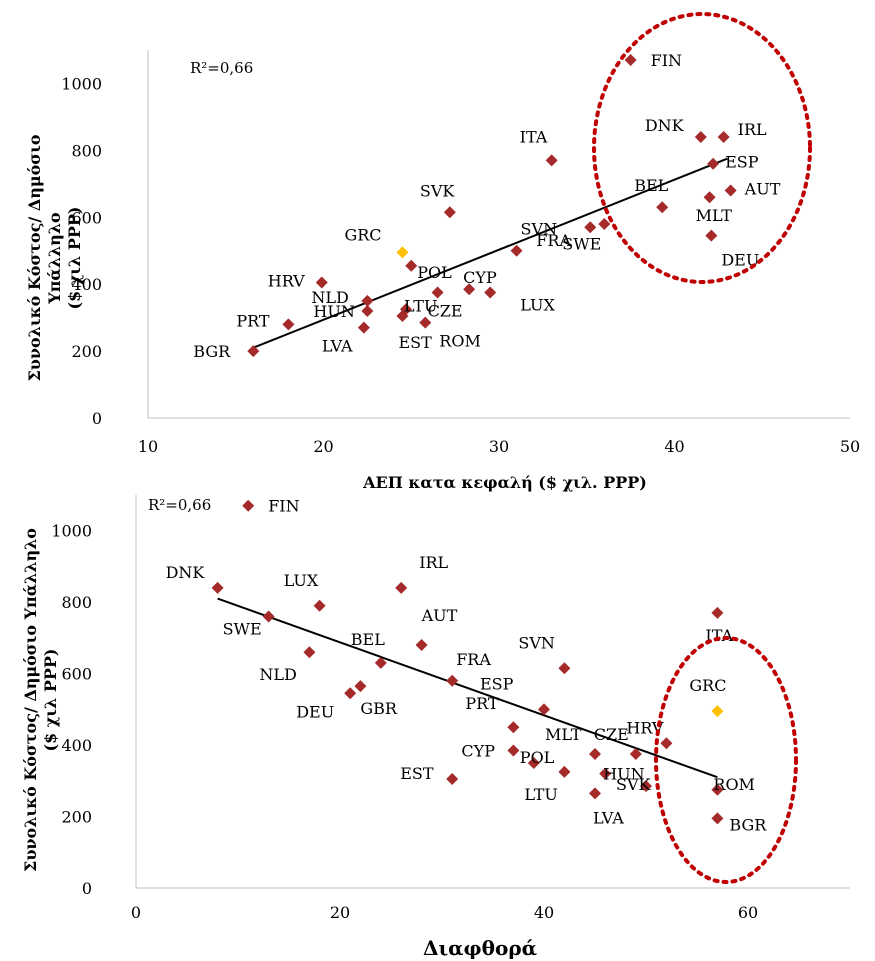 This screenshot has width=875, height=961. What do you see at coordinates (499, 446) in the screenshot?
I see `x-tick-label: 30` at bounding box center [499, 446].